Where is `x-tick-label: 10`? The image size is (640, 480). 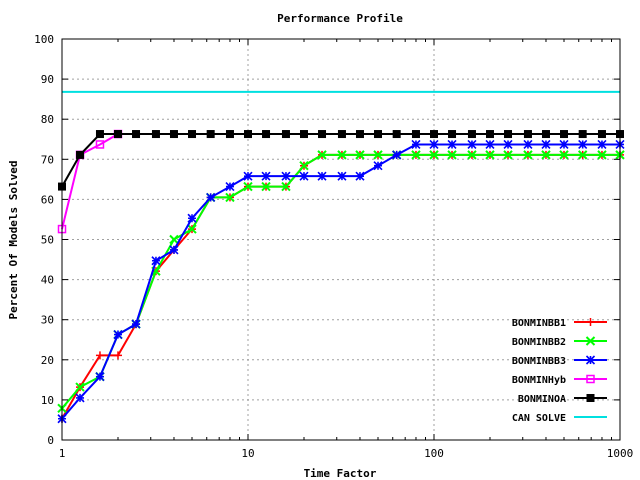
x-tick-label: 10 is located at coordinates (247, 453).